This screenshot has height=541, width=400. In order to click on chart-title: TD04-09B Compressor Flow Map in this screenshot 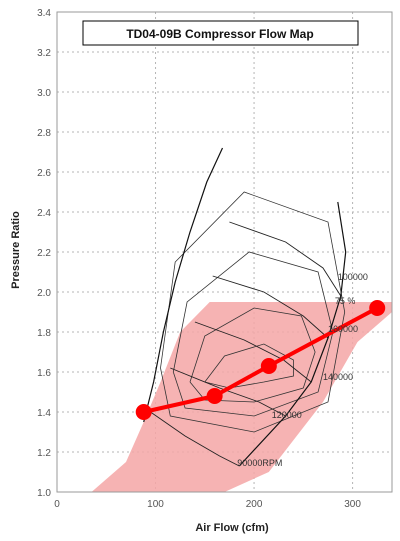, I will do `click(219, 34)`.